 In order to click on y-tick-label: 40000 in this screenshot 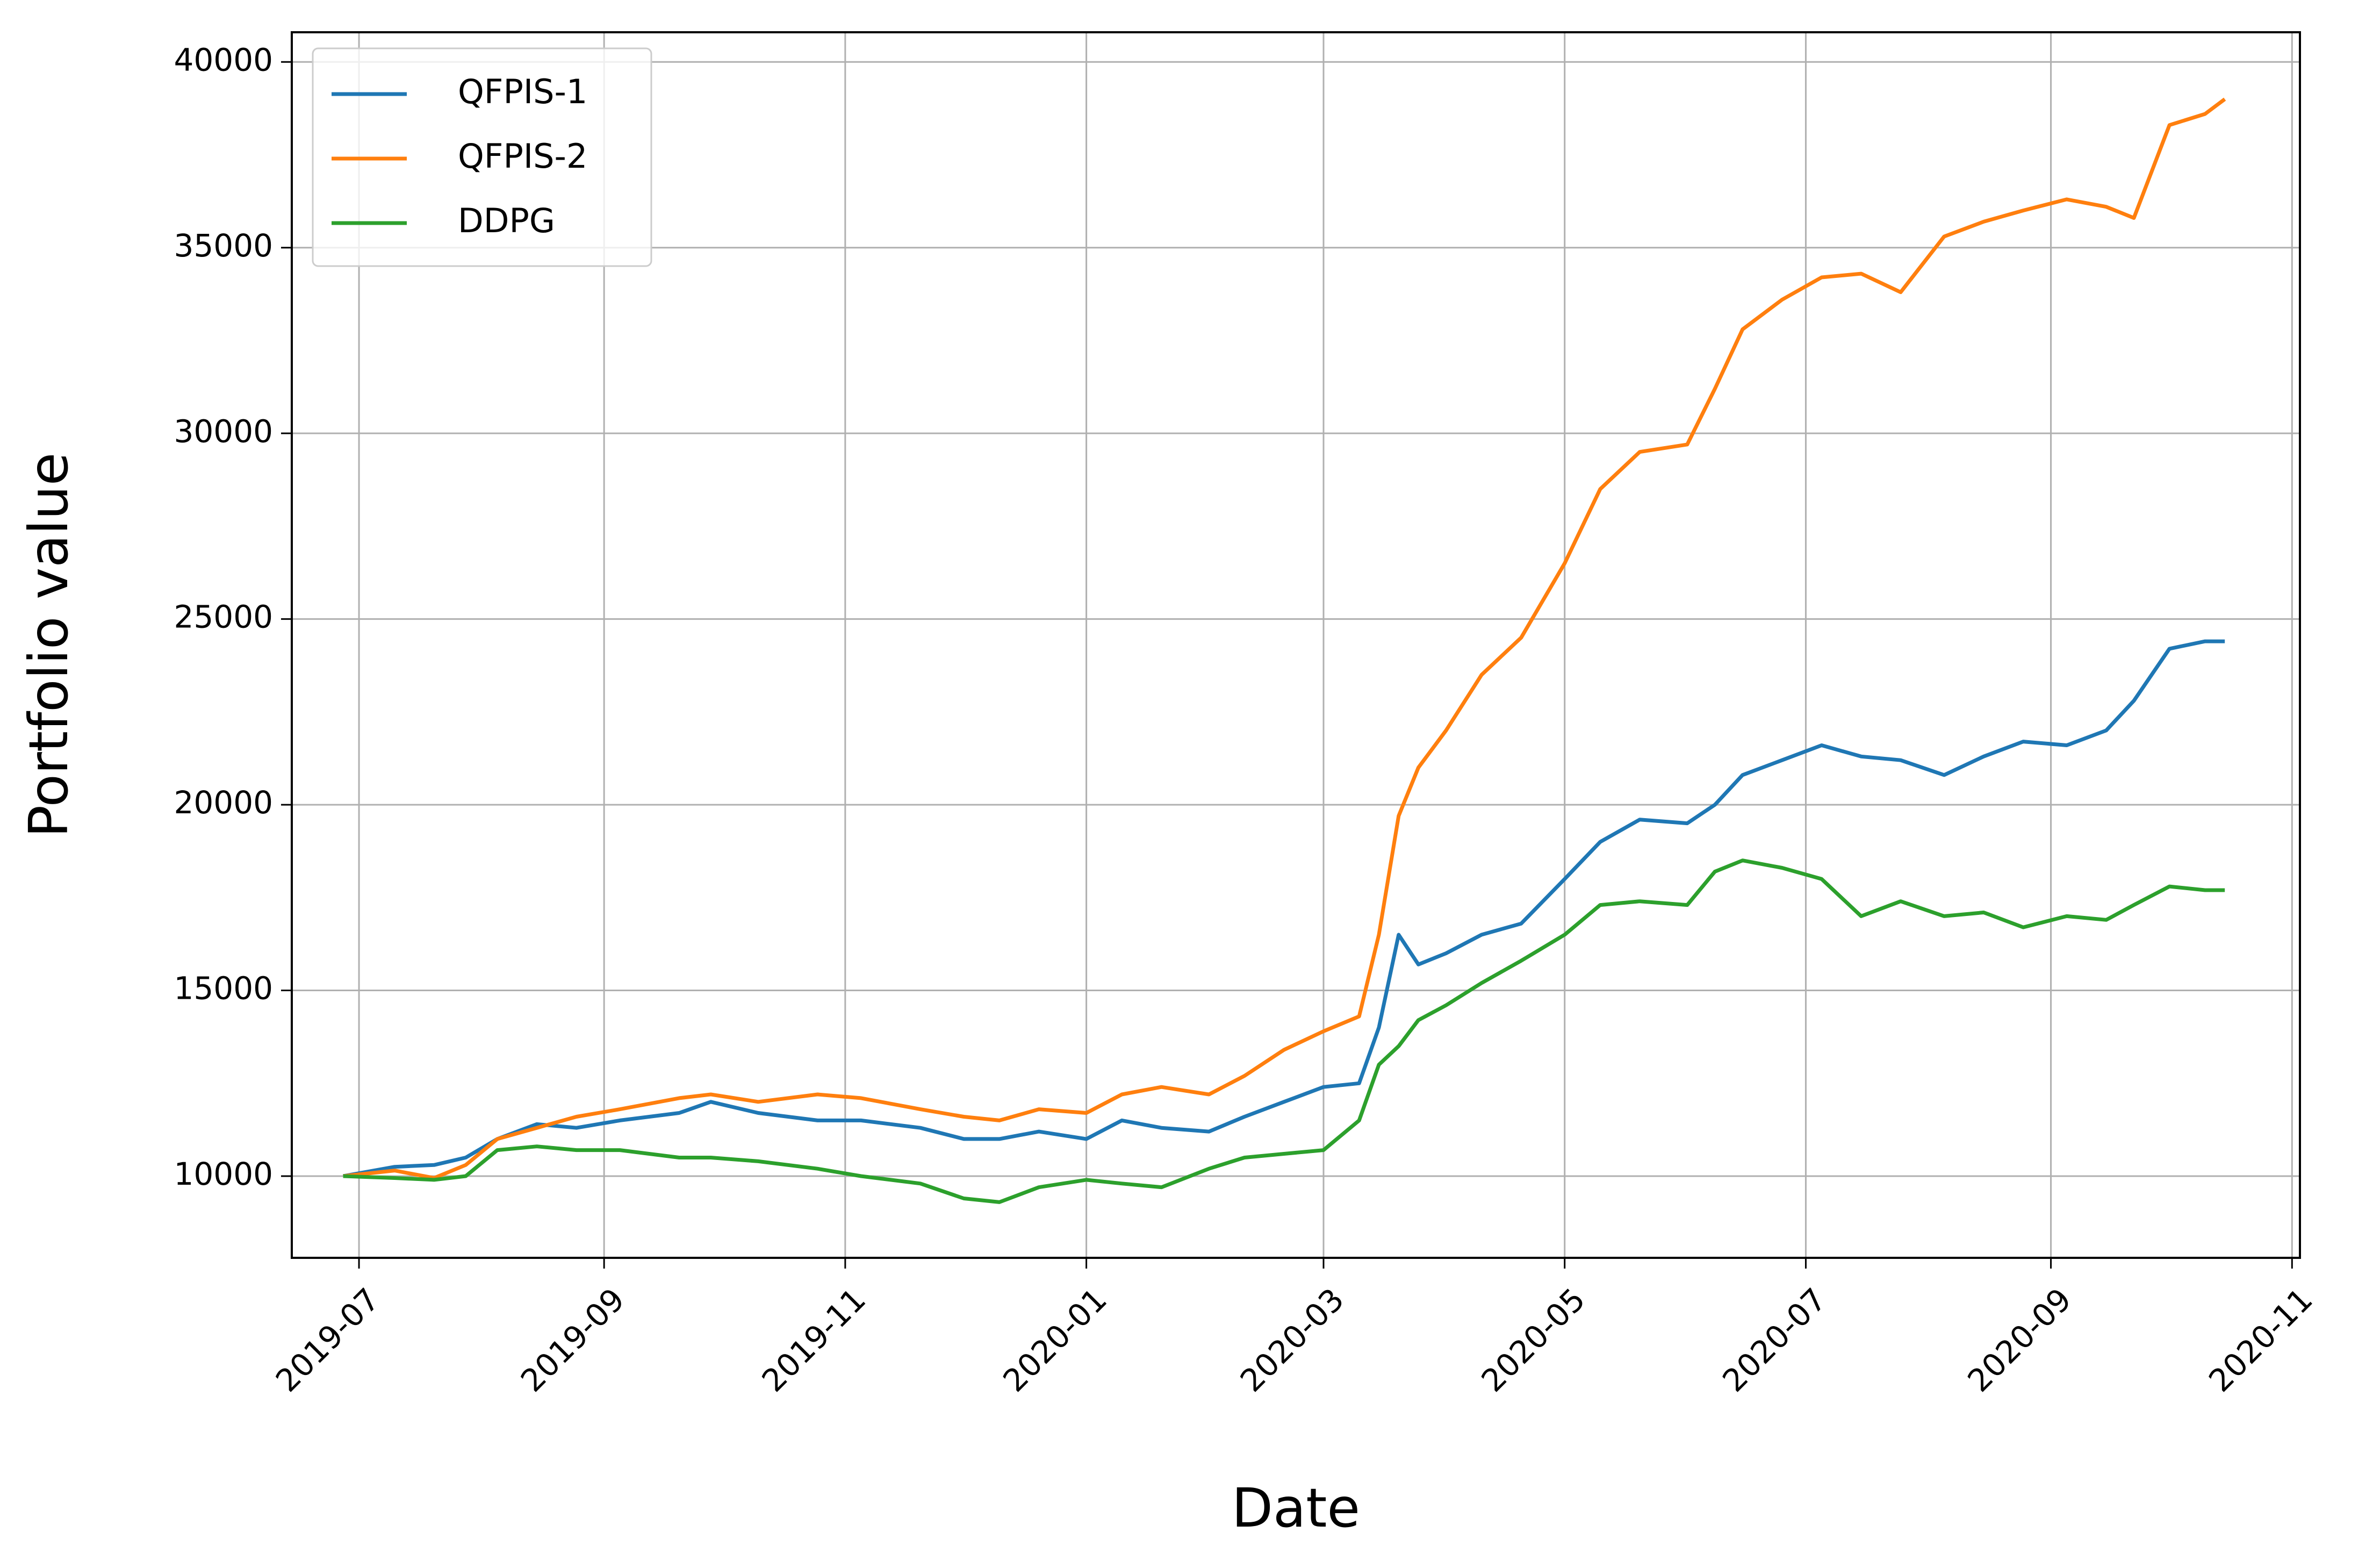, I will do `click(223, 59)`.